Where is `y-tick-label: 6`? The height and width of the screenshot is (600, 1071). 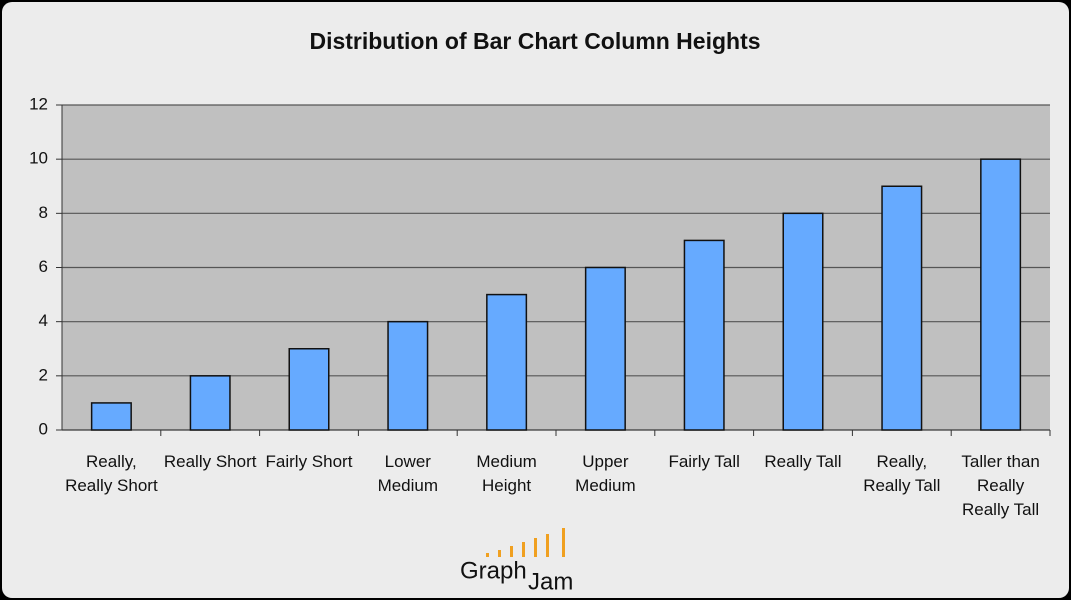
y-tick-label: 6 is located at coordinates (43, 266).